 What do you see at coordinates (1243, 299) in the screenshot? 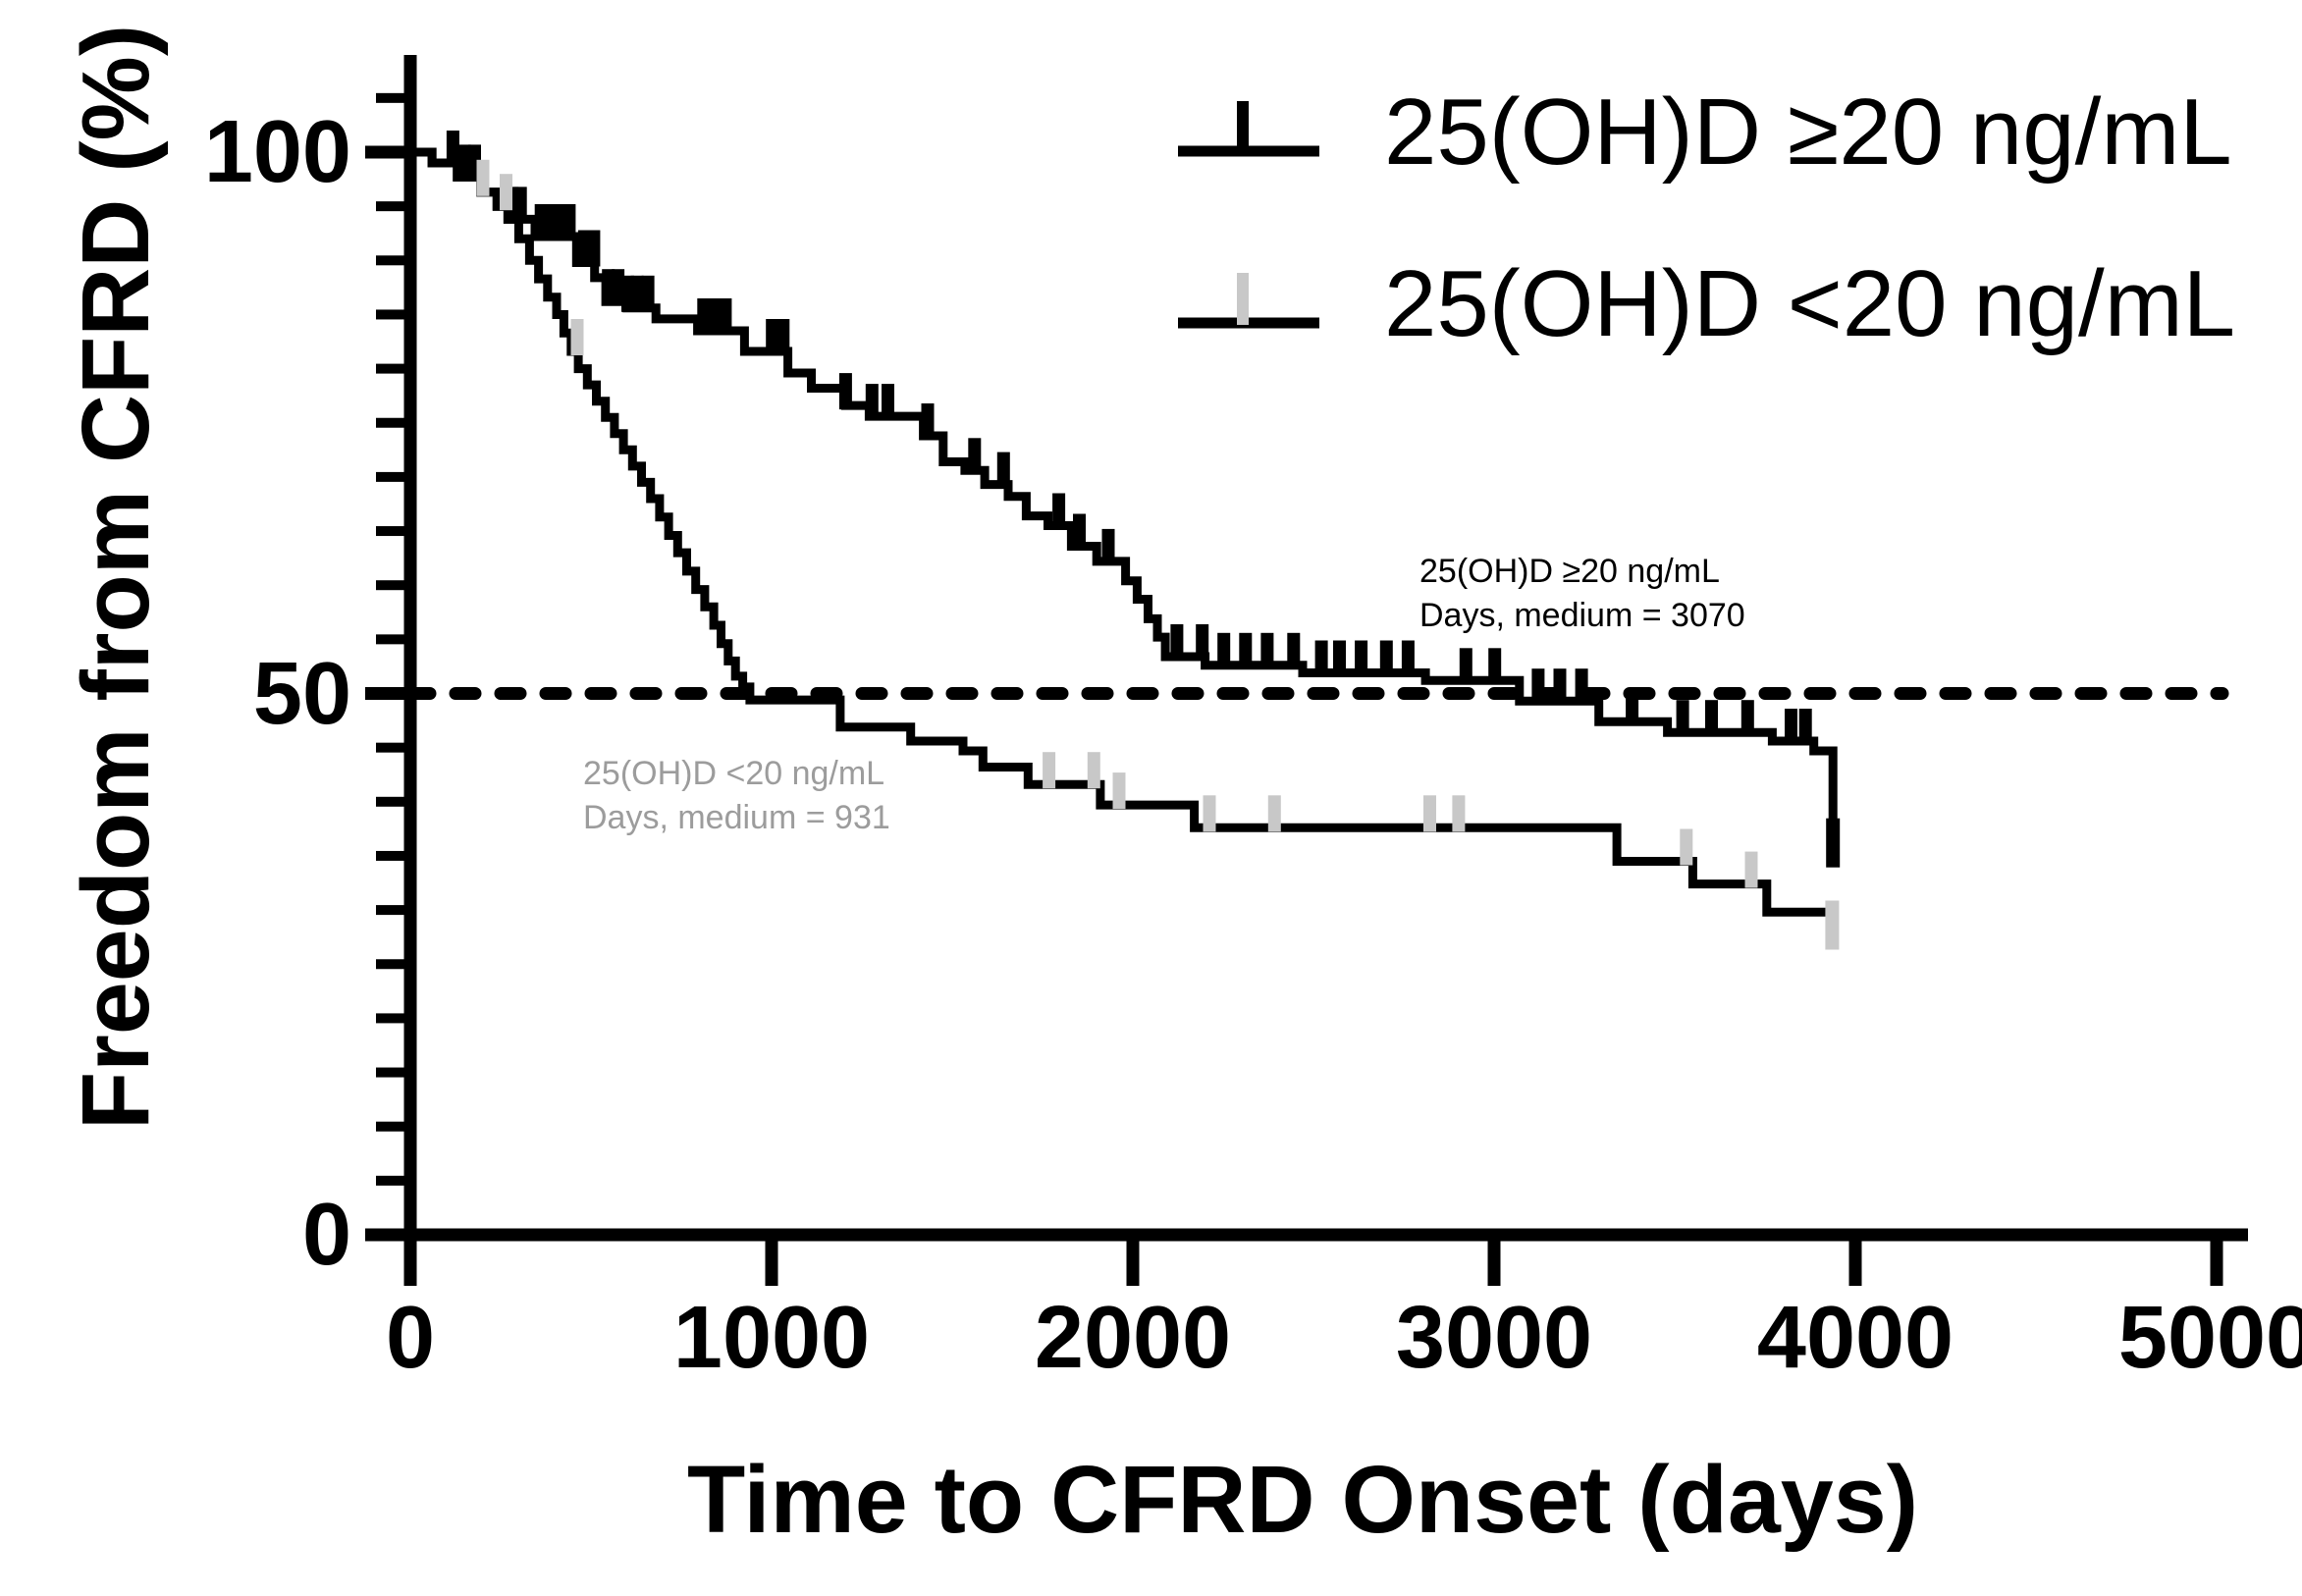
I see `legend-censor-tick` at bounding box center [1243, 299].